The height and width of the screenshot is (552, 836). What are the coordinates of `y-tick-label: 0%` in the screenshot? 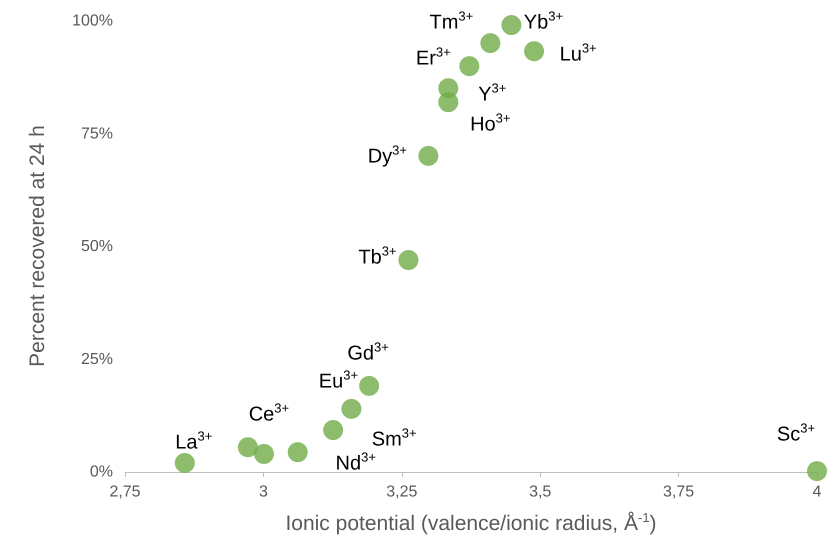 It's located at (101, 472).